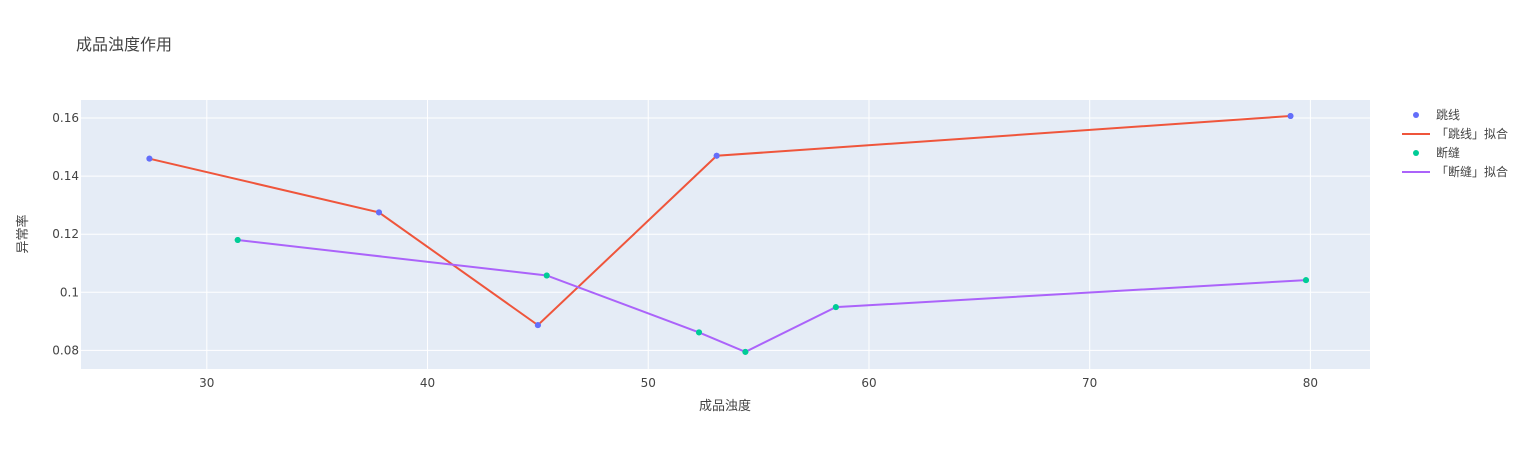 The width and height of the screenshot is (1526, 450). What do you see at coordinates (868, 383) in the screenshot?
I see `x-tick-label: 60` at bounding box center [868, 383].